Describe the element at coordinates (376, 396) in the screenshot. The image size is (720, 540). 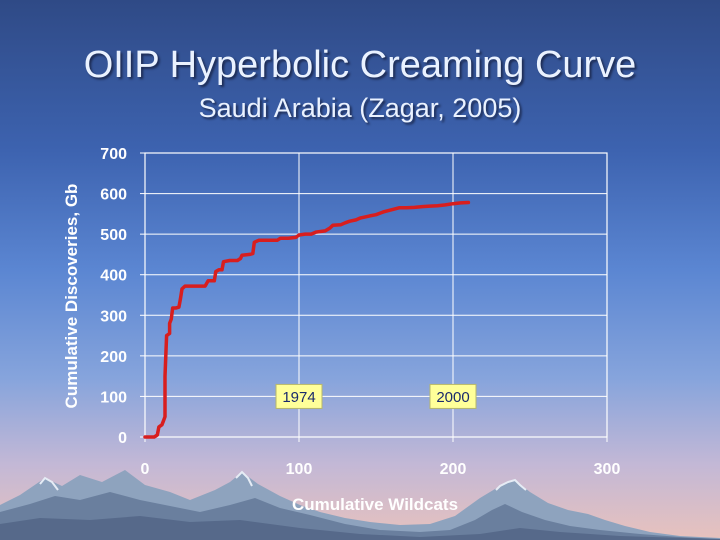
I see `chart-annotations: 1974 2000` at that location.